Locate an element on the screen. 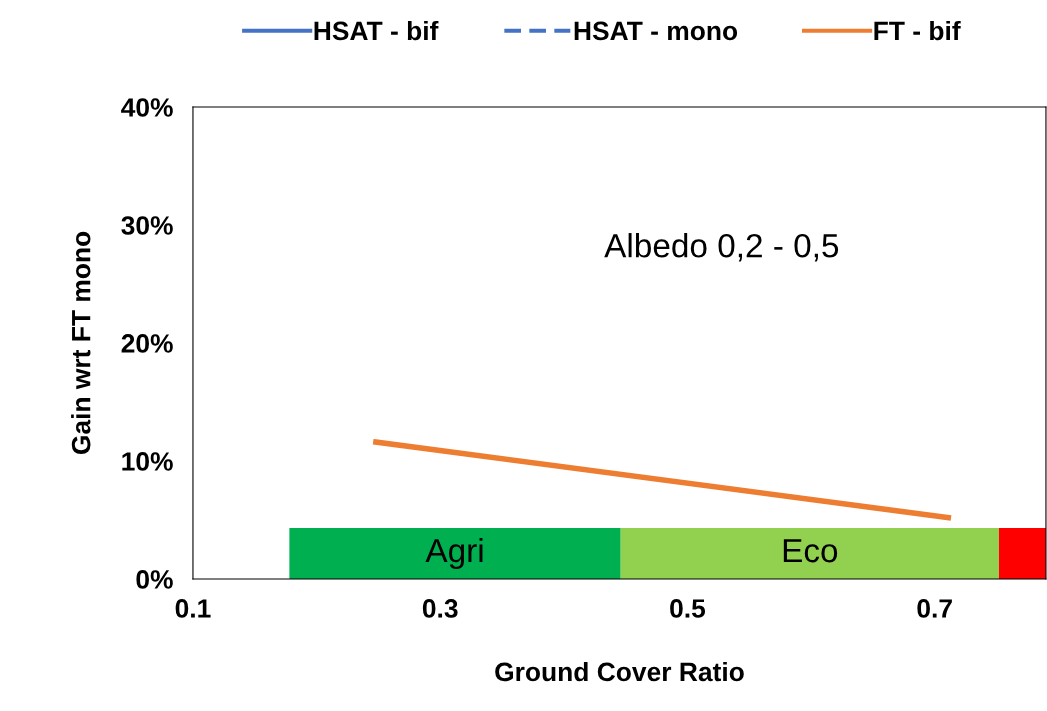 The image size is (1047, 711). legend-label: HSAT - mono is located at coordinates (656, 31).